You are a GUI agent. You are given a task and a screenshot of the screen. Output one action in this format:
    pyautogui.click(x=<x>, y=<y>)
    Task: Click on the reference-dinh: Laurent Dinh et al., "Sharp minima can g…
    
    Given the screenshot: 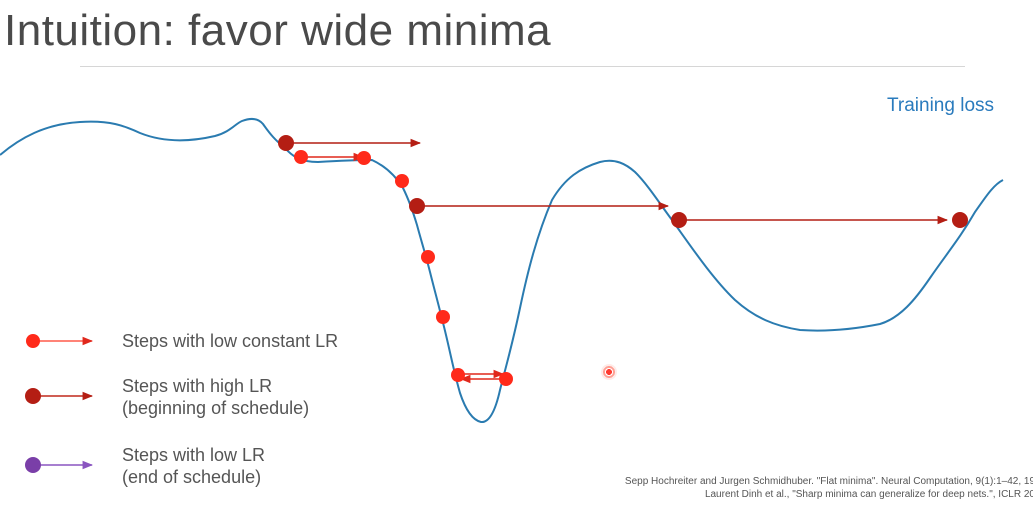 What is the action you would take?
    pyautogui.click(x=868, y=494)
    